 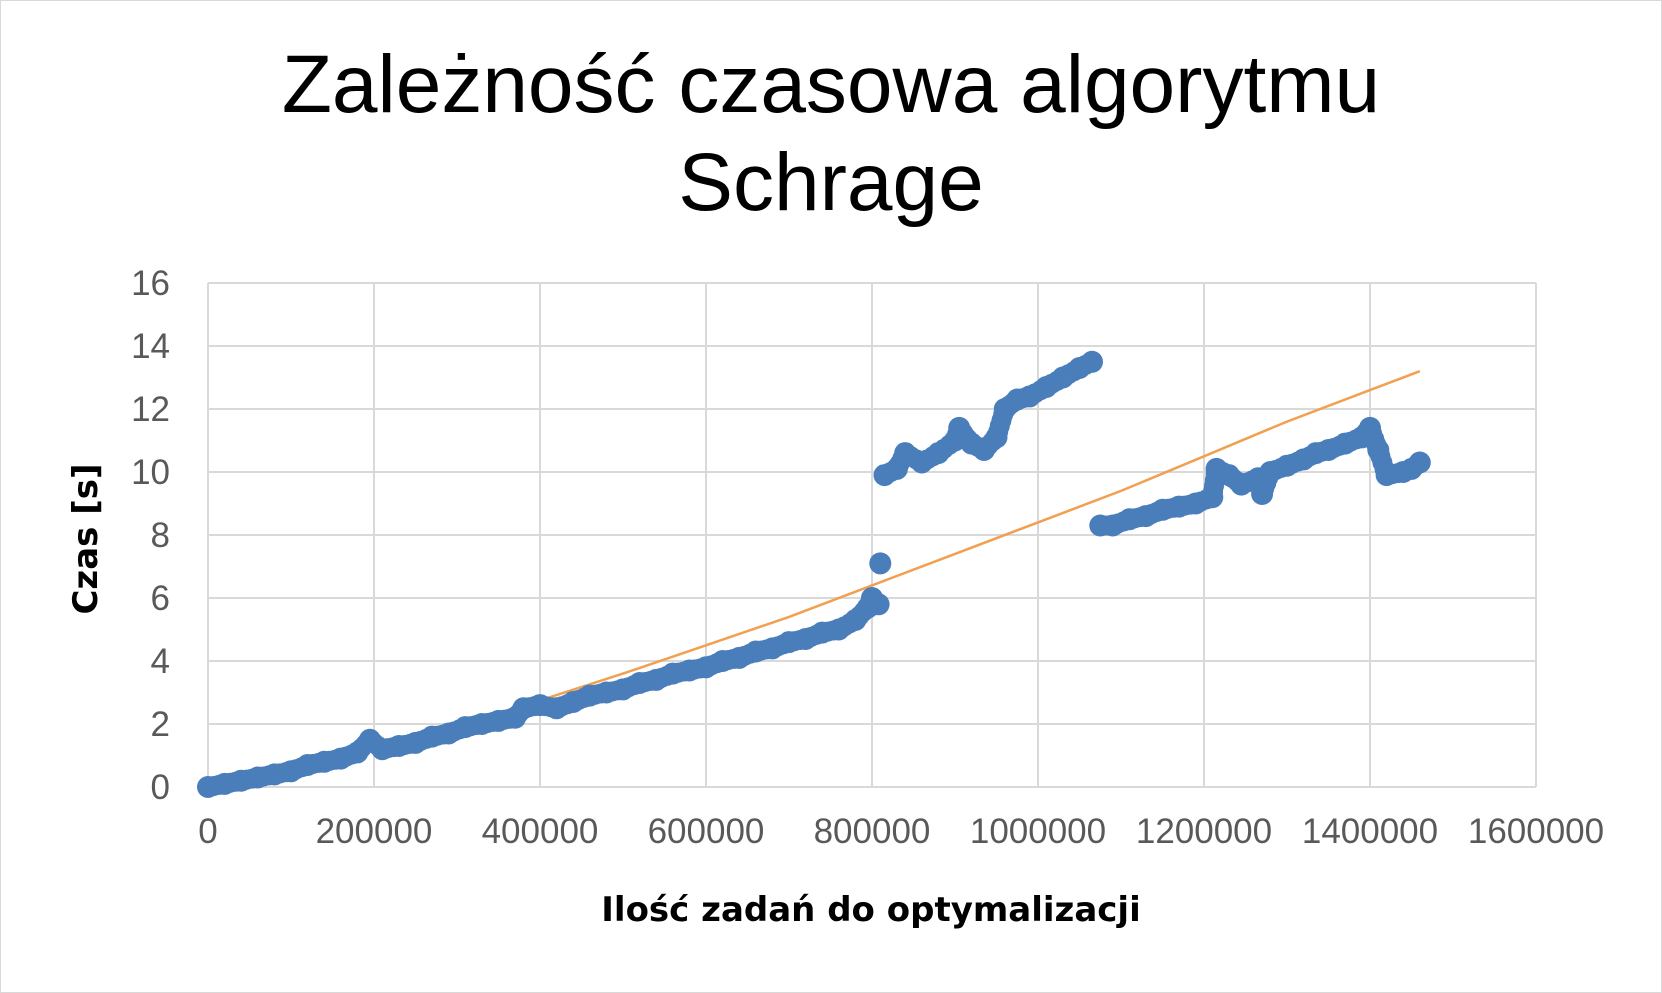 What do you see at coordinates (150, 409) in the screenshot?
I see `y-tick-label: 12` at bounding box center [150, 409].